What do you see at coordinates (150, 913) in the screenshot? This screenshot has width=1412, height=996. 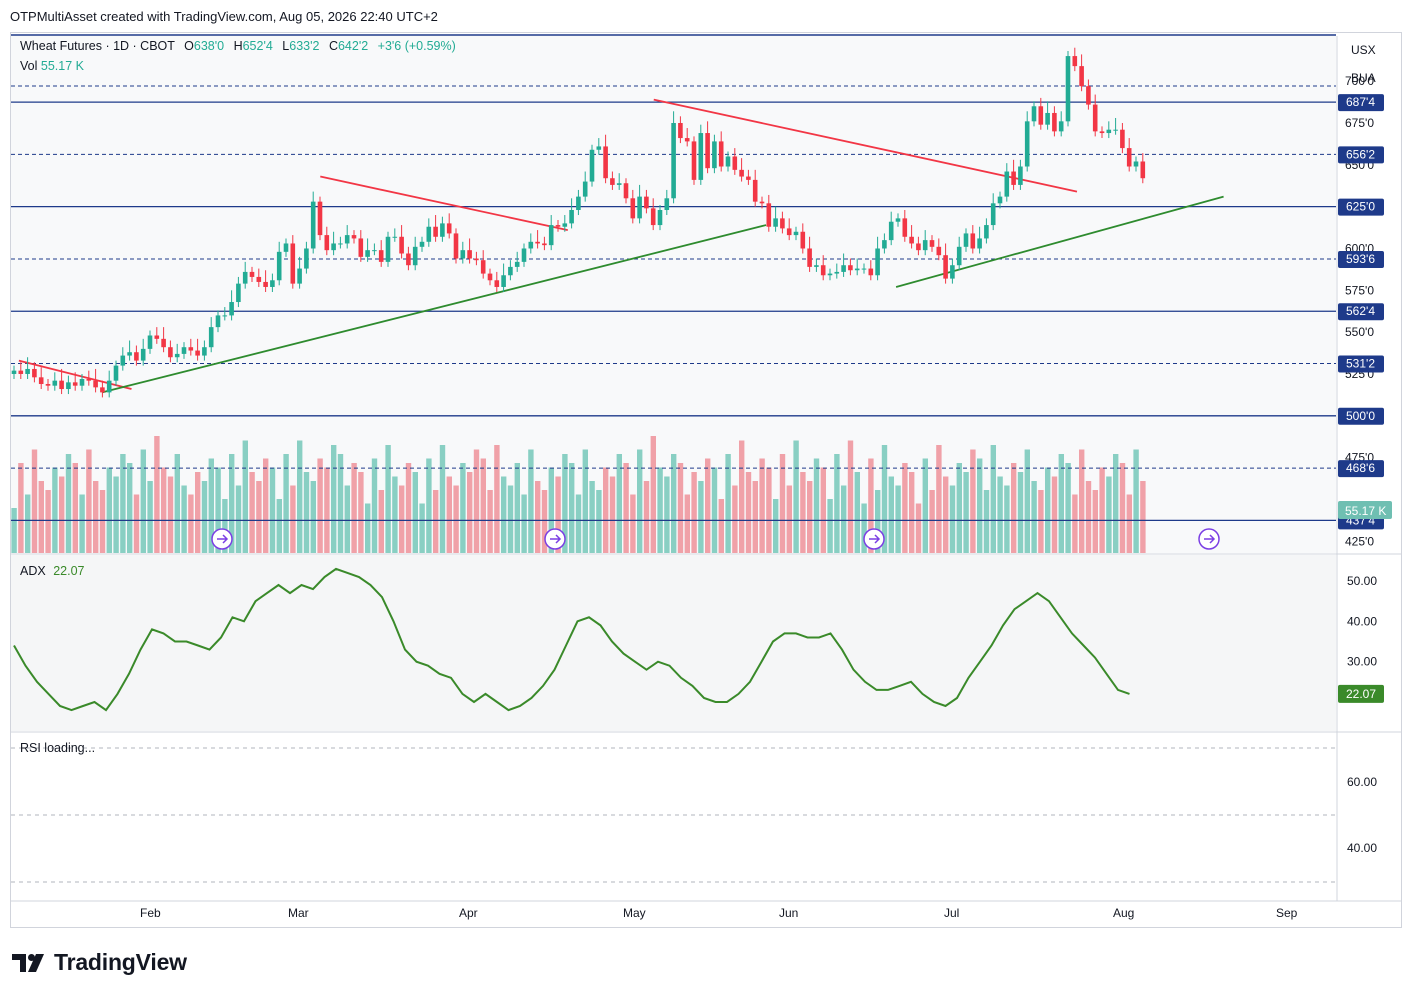 I see `time-axis-month-label: Feb` at bounding box center [150, 913].